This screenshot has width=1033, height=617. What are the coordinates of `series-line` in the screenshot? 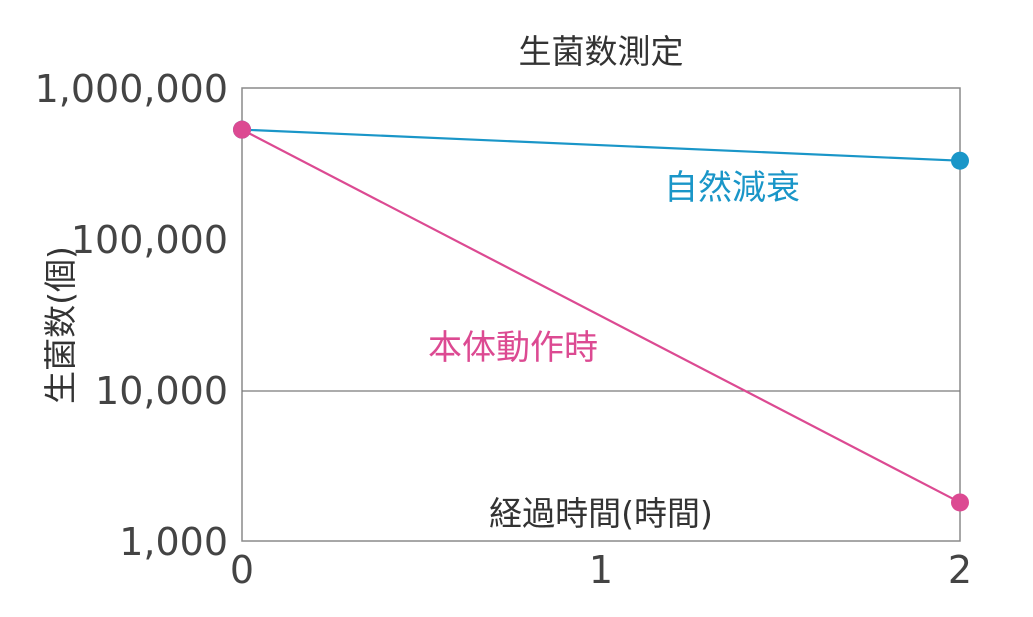 It's located at (601, 145).